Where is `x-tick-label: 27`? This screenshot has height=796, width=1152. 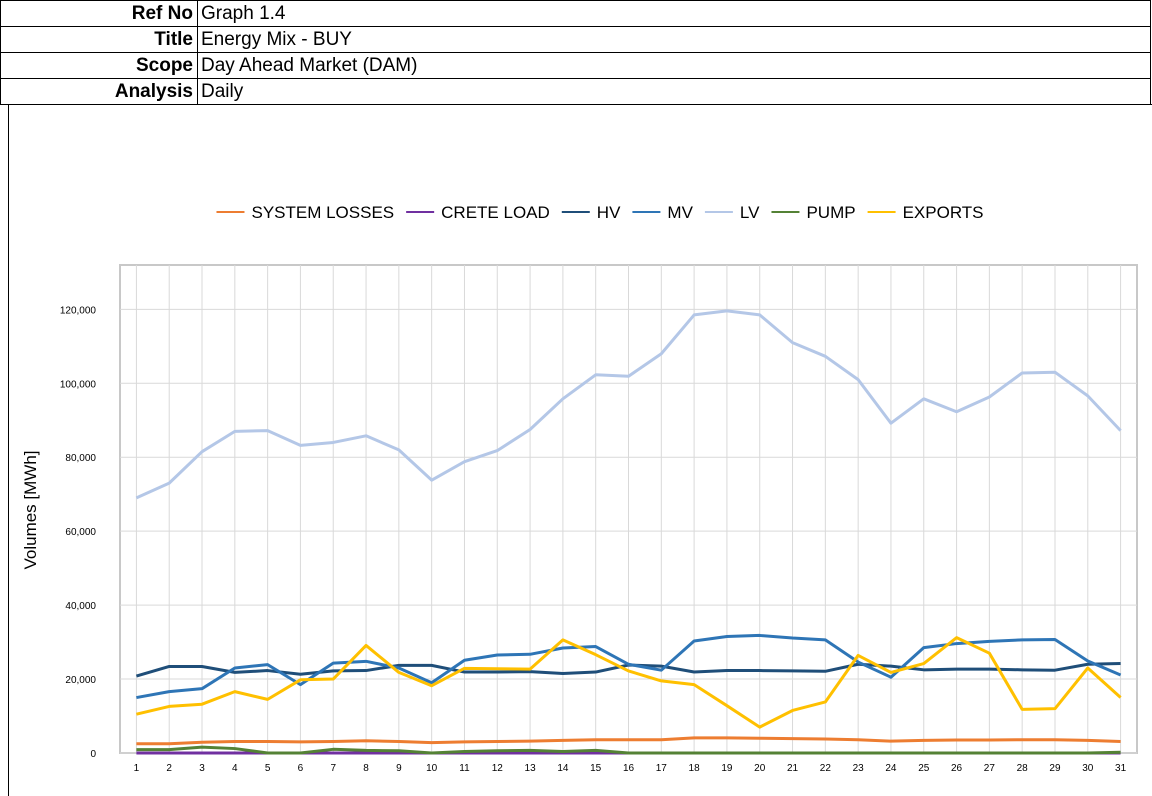
x-tick-label: 27 is located at coordinates (990, 768).